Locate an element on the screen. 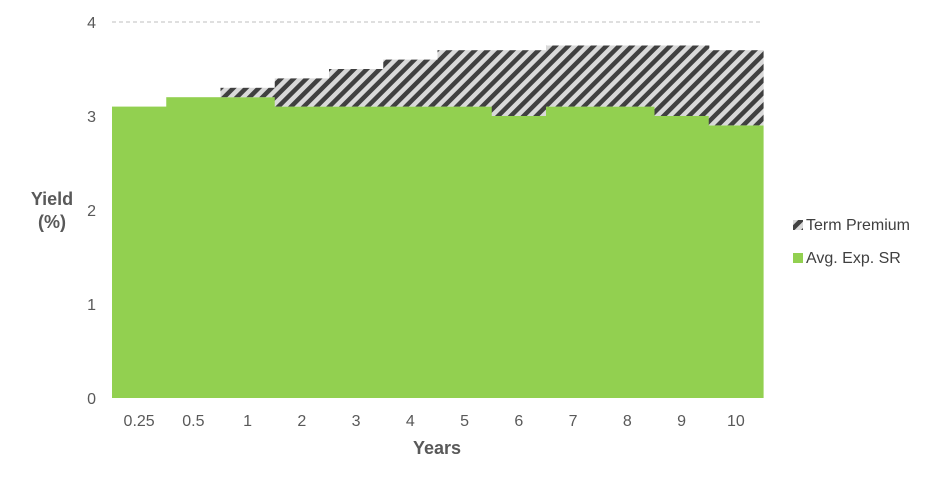 This screenshot has height=484, width=946. x-tick-label: 2 is located at coordinates (301, 421).